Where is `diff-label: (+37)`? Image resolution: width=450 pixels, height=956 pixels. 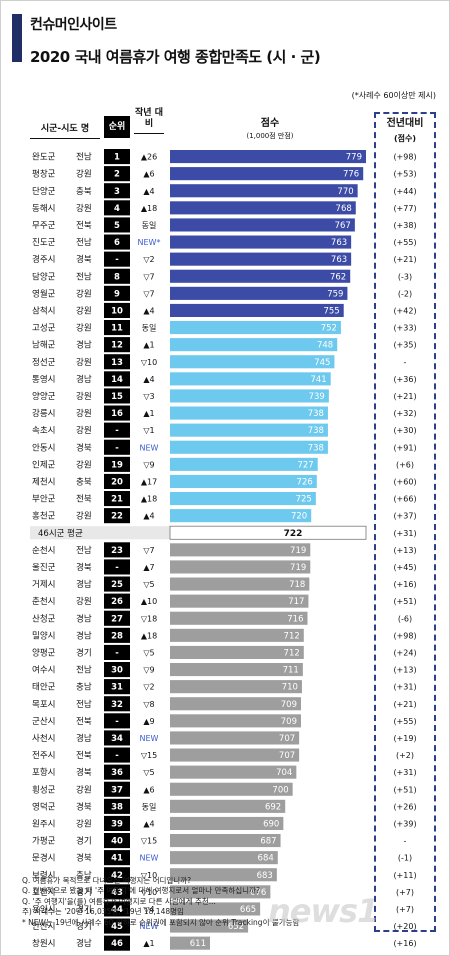 diff-label: (+37) is located at coordinates (404, 516).